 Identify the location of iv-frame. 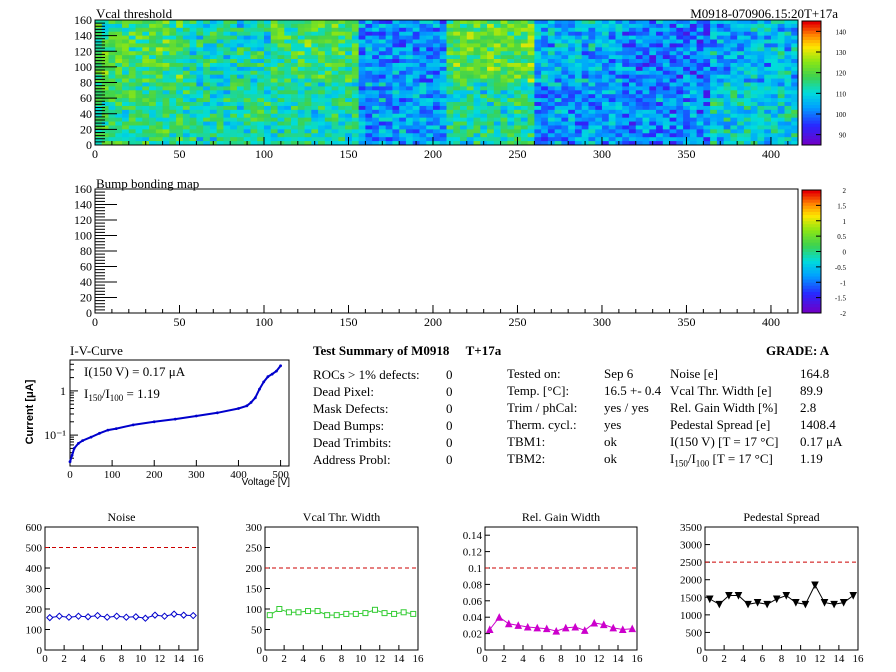
(179, 413).